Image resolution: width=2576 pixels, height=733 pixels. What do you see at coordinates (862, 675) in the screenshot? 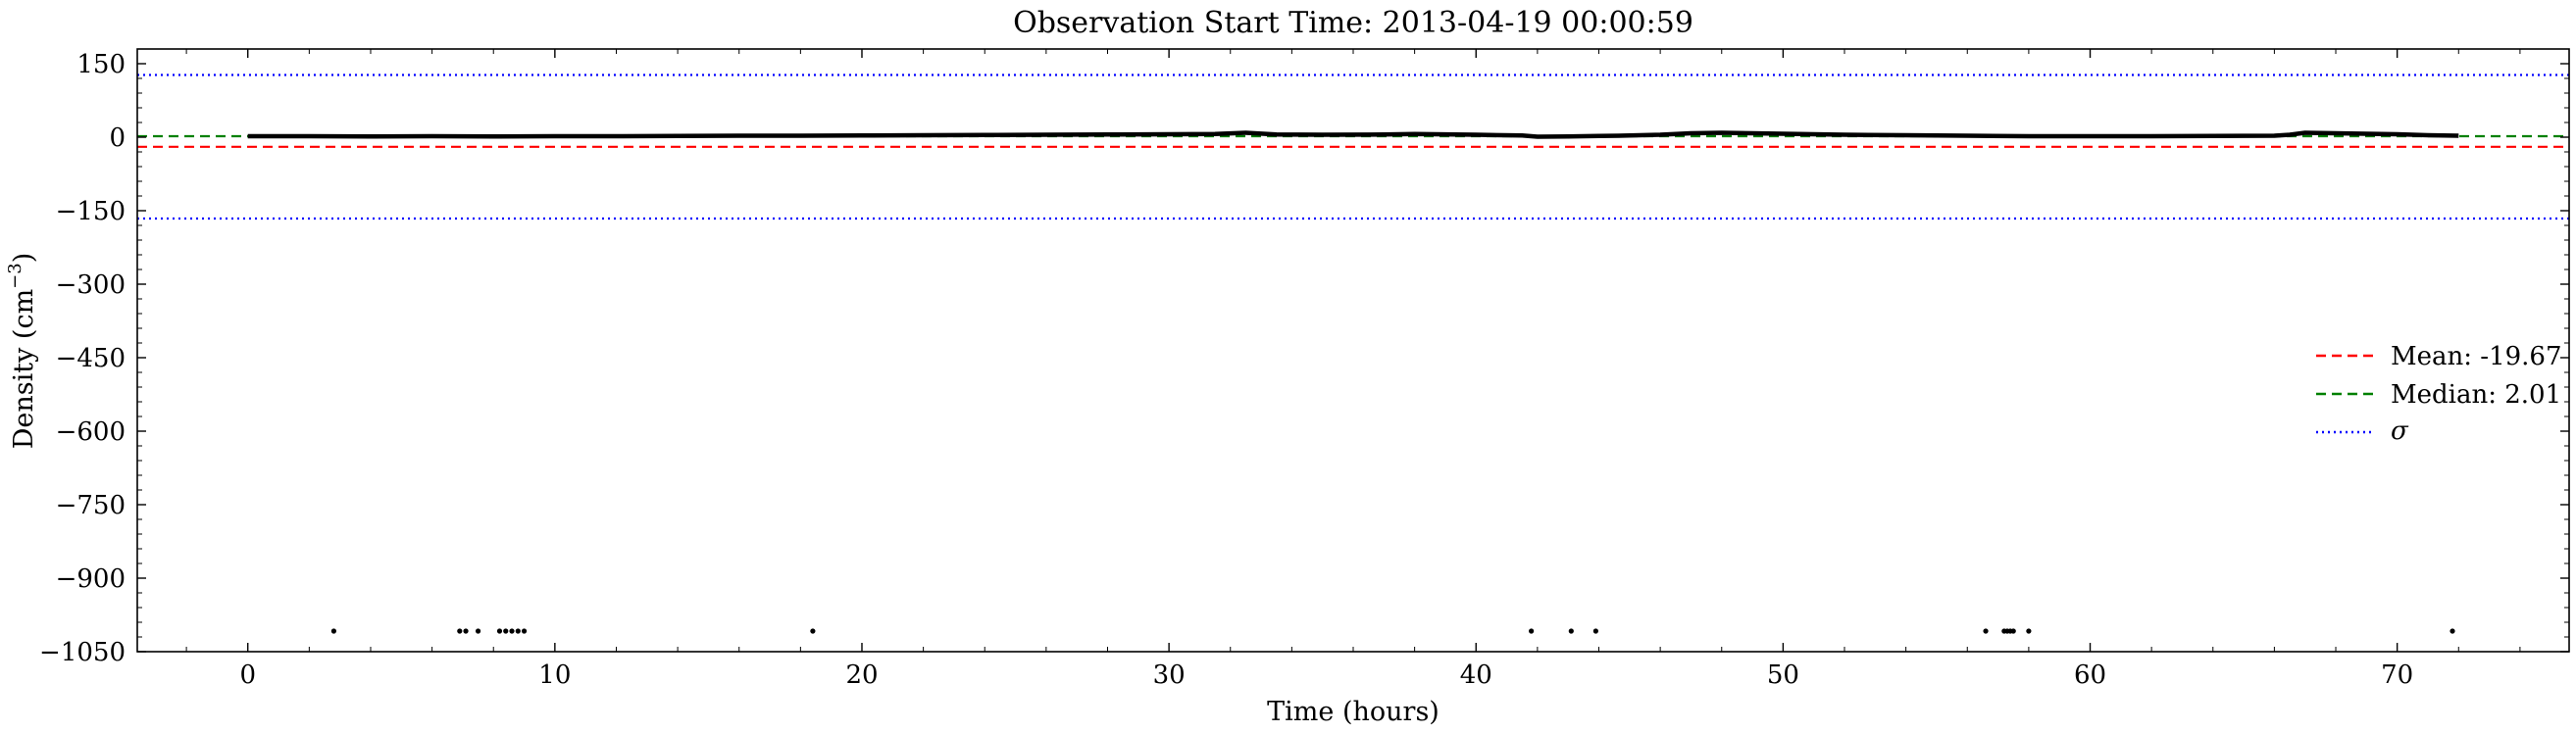
I see `x-tick-label: 20` at bounding box center [862, 675].